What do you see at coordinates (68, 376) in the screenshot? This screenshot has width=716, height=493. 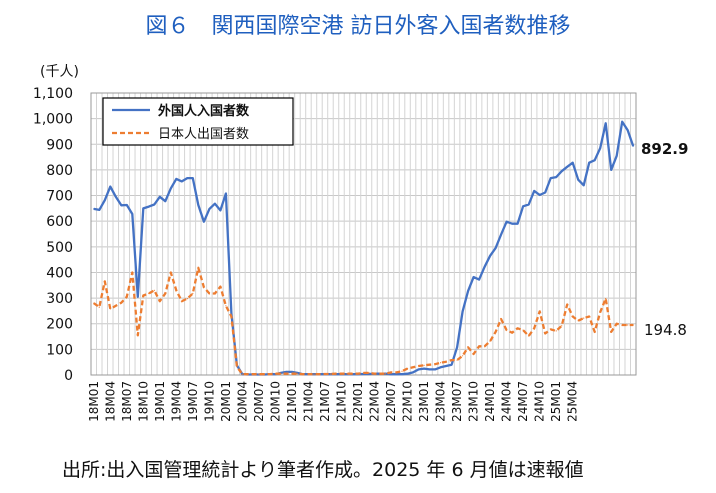 I see `y-tick-label: 0` at bounding box center [68, 376].